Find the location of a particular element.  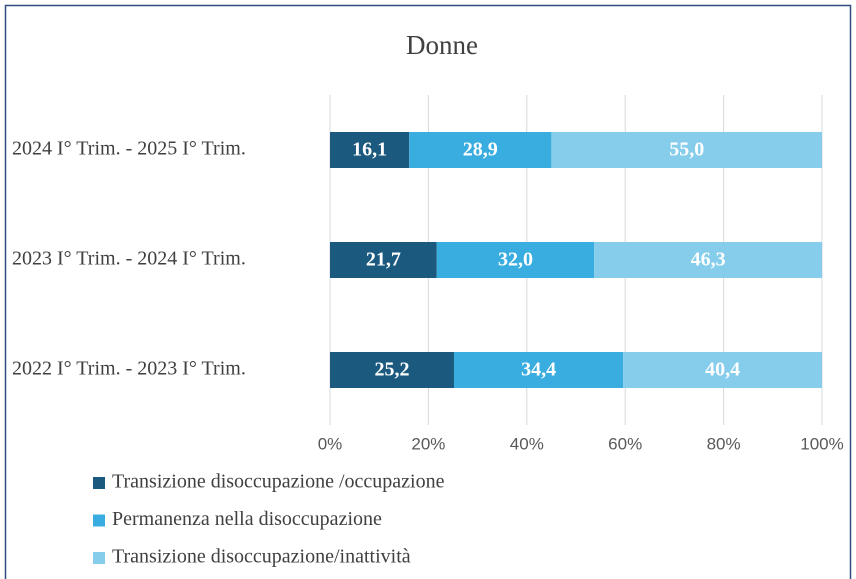

x-tick-label: 20% is located at coordinates (428, 443).